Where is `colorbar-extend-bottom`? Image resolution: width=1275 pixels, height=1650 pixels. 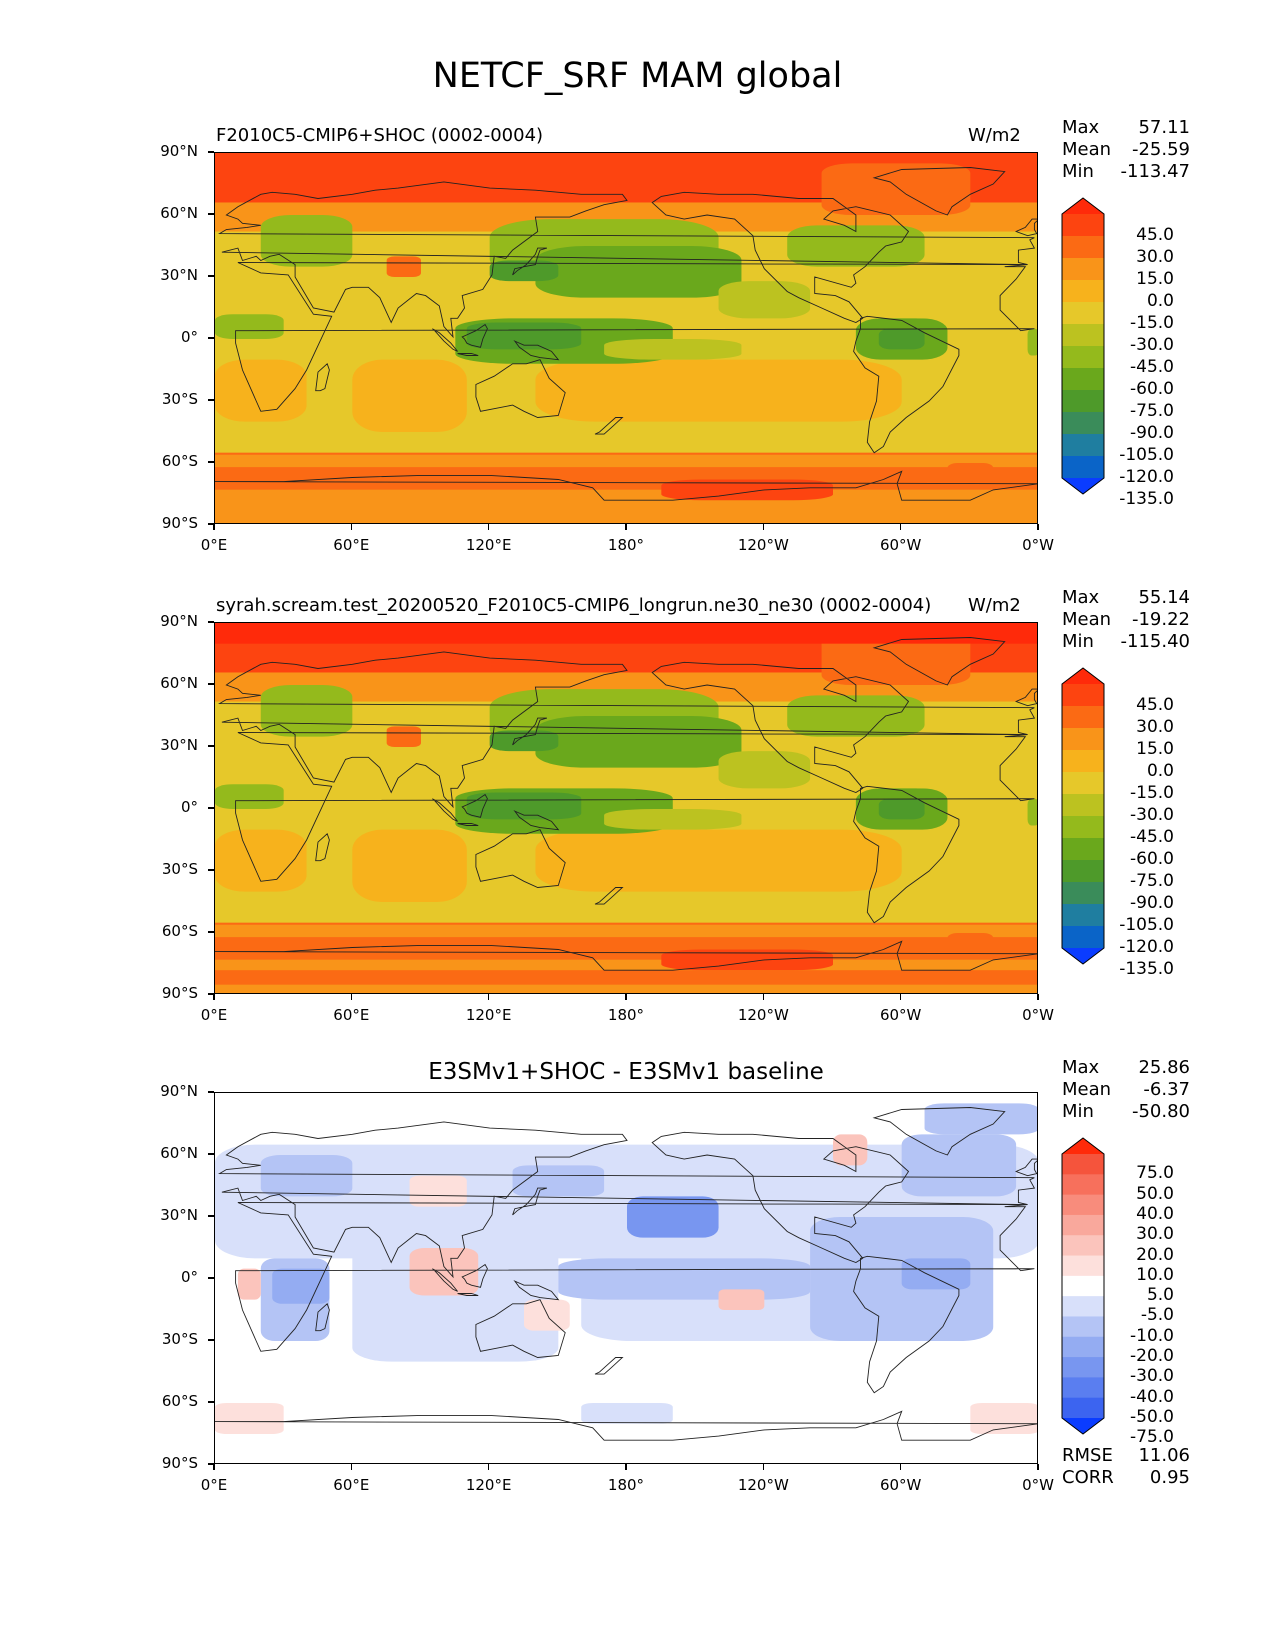 colorbar-extend-bottom is located at coordinates (1083, 1426).